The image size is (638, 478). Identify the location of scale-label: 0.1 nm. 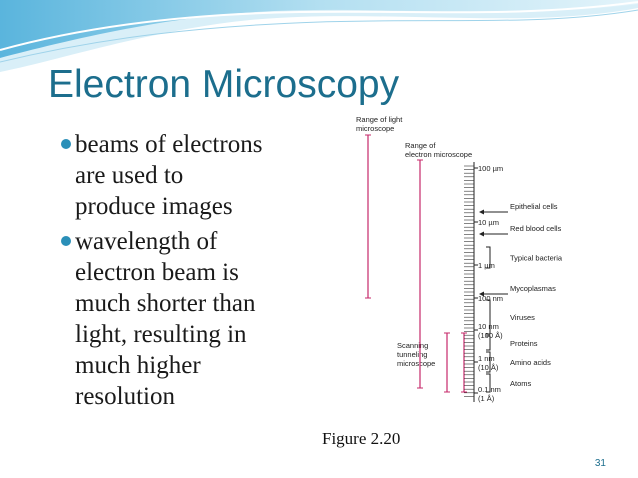
(489, 389).